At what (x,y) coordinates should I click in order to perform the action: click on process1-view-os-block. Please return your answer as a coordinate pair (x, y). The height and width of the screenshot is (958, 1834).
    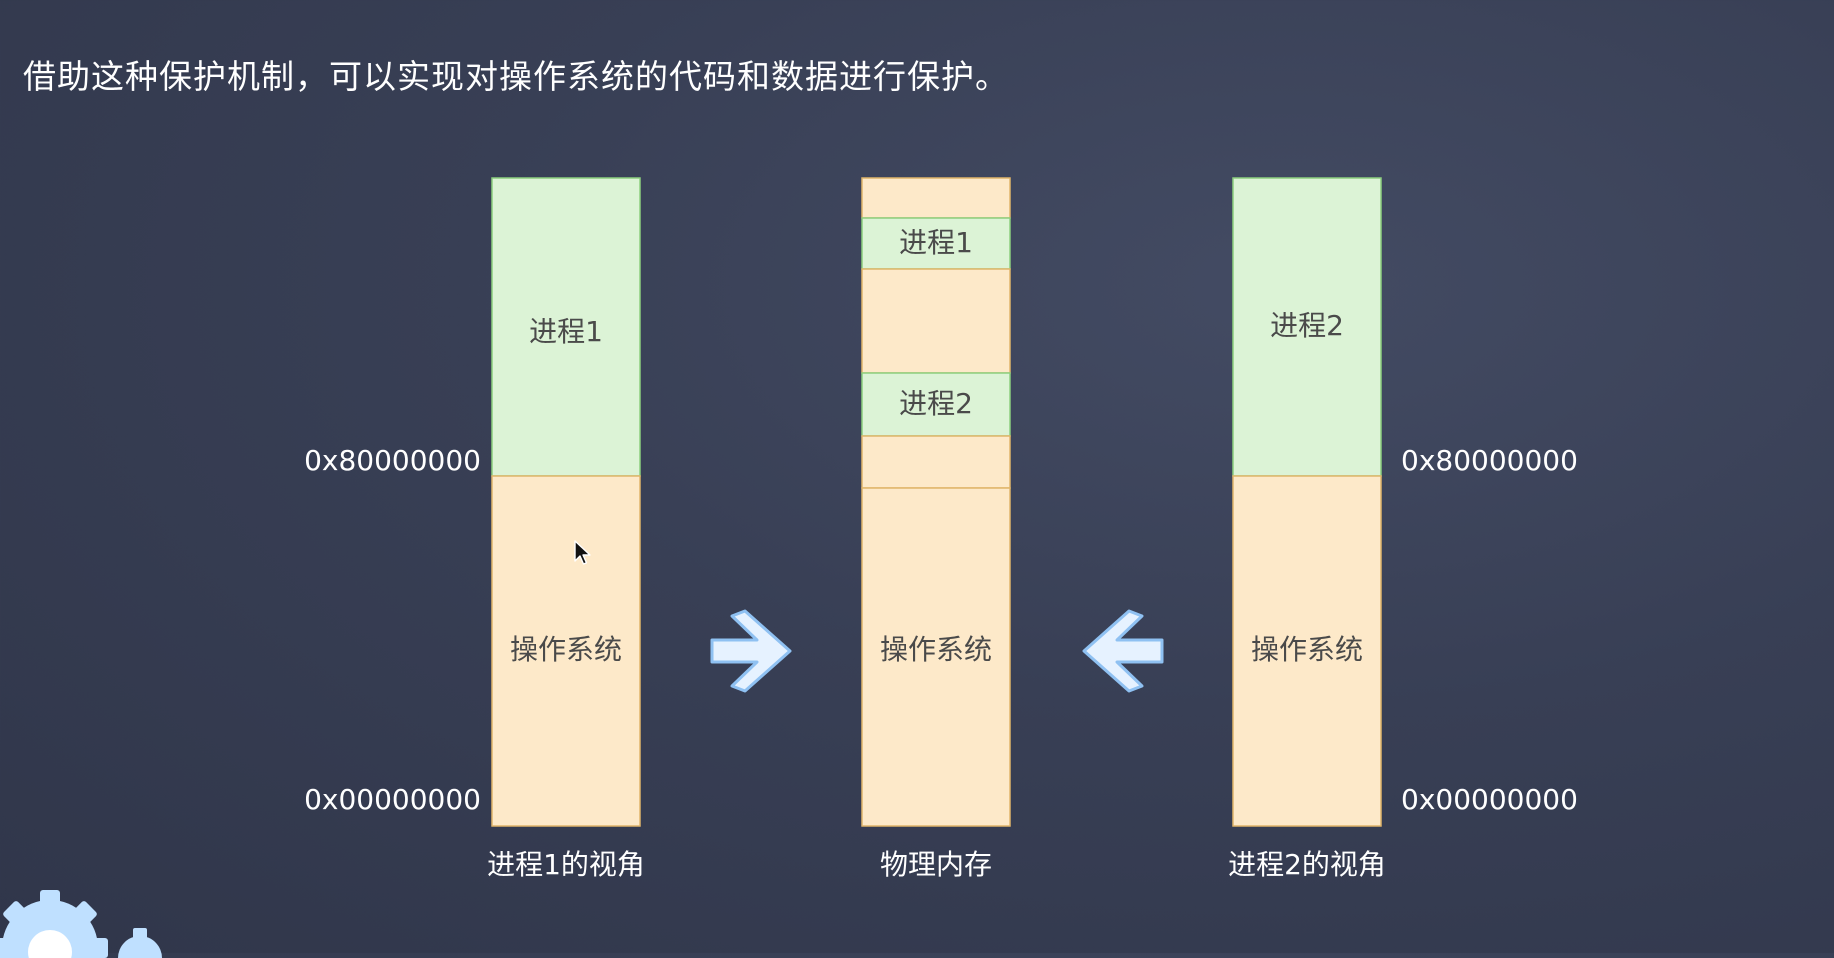
    Looking at the image, I should click on (566, 651).